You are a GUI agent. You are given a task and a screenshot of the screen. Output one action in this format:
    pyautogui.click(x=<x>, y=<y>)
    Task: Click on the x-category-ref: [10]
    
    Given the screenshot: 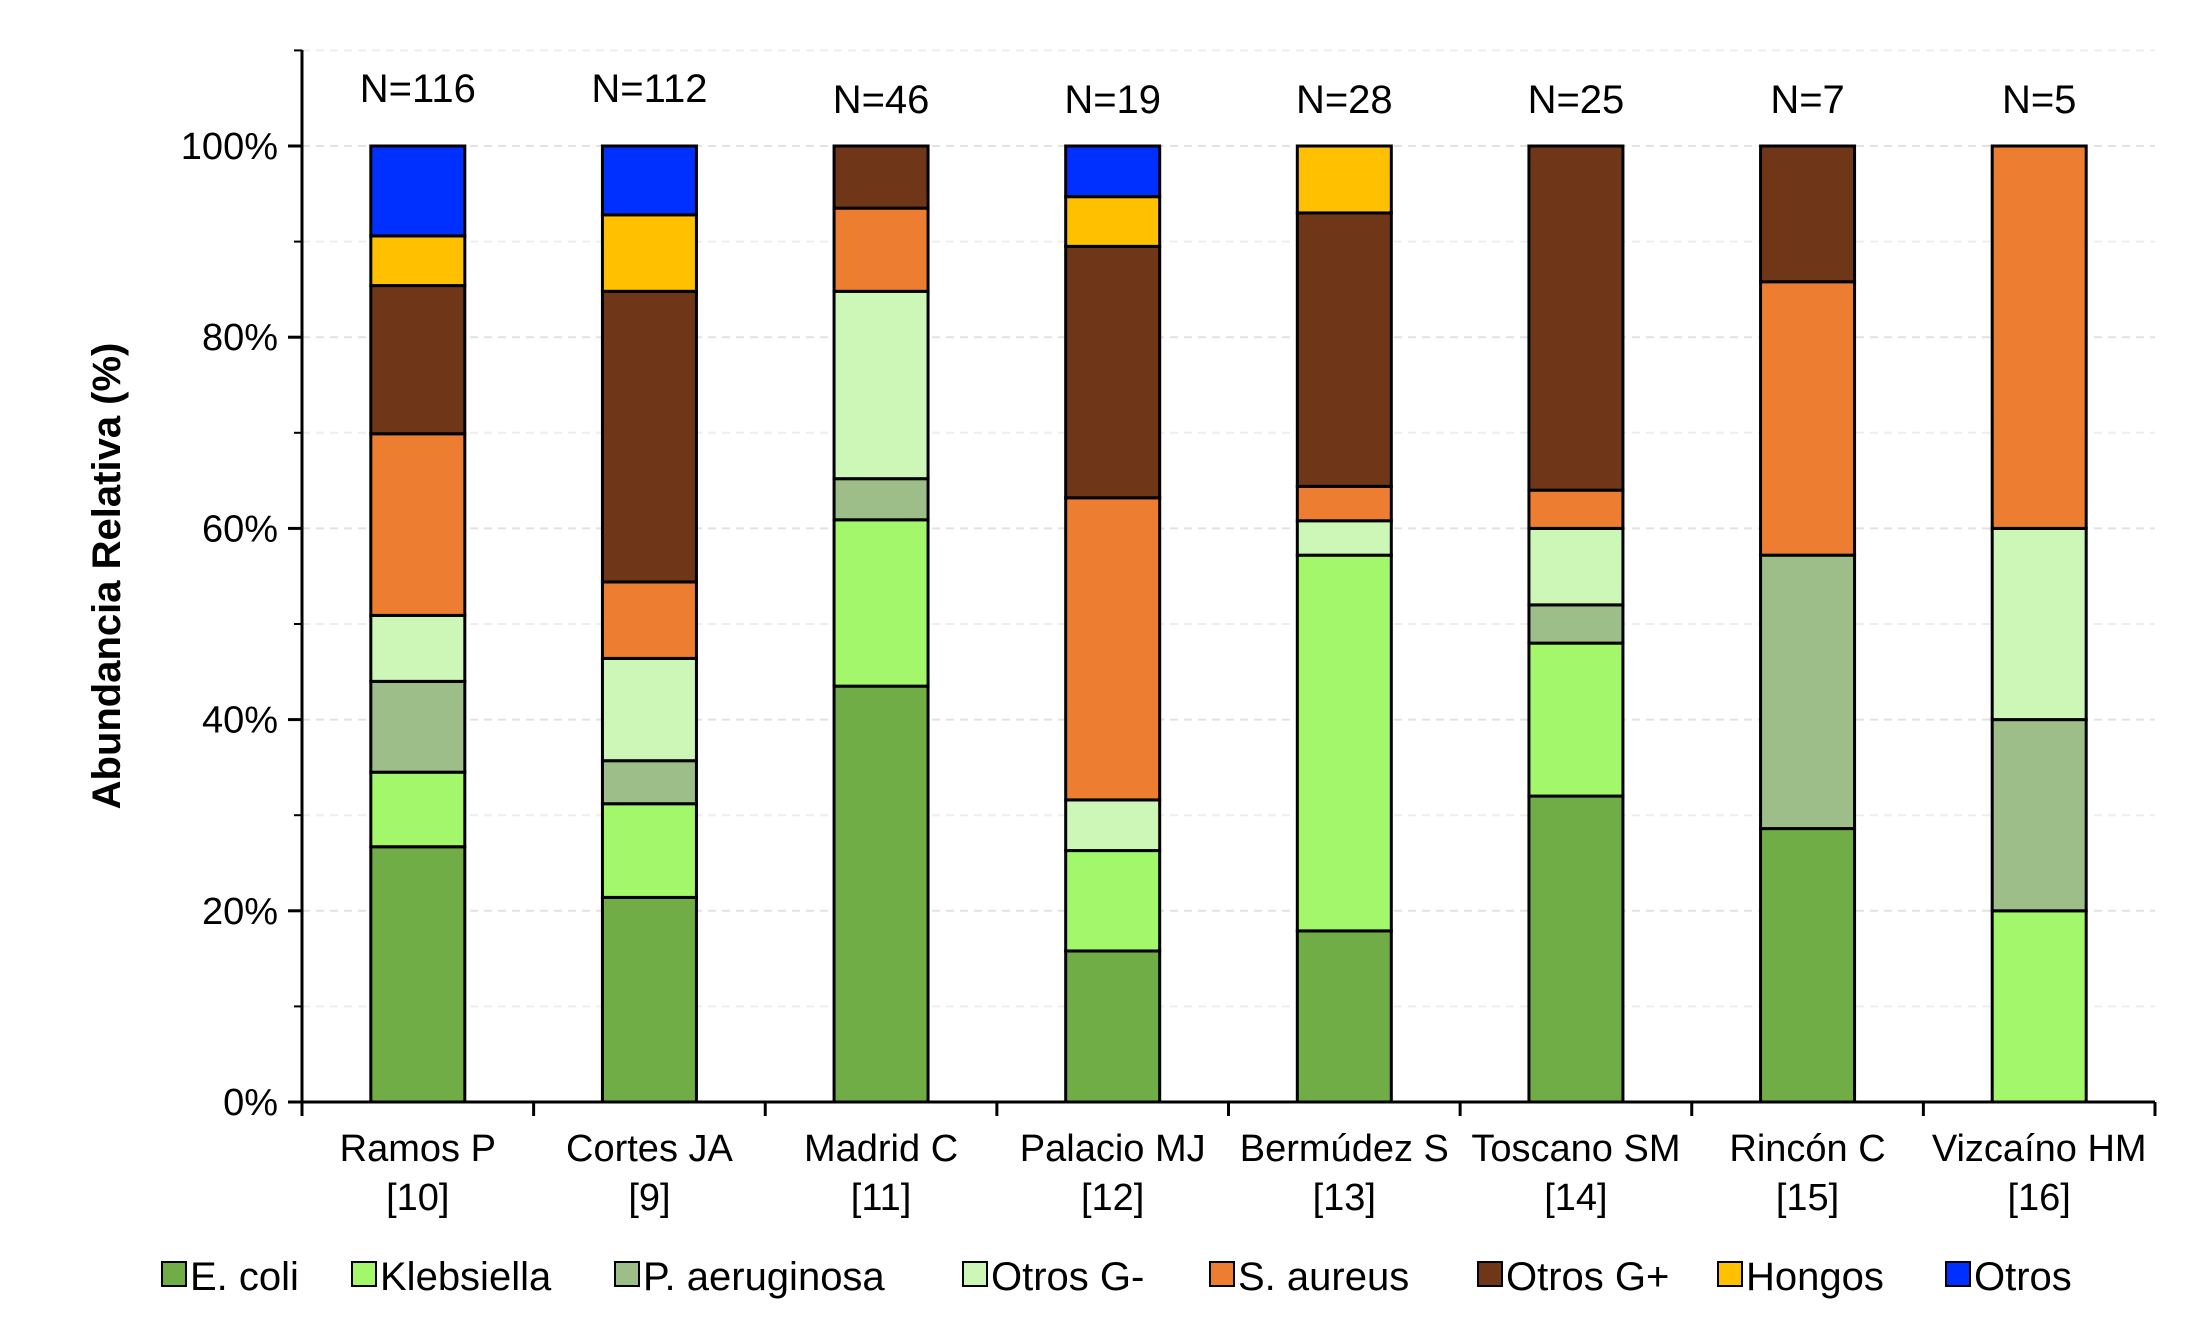 What is the action you would take?
    pyautogui.click(x=417, y=1198)
    